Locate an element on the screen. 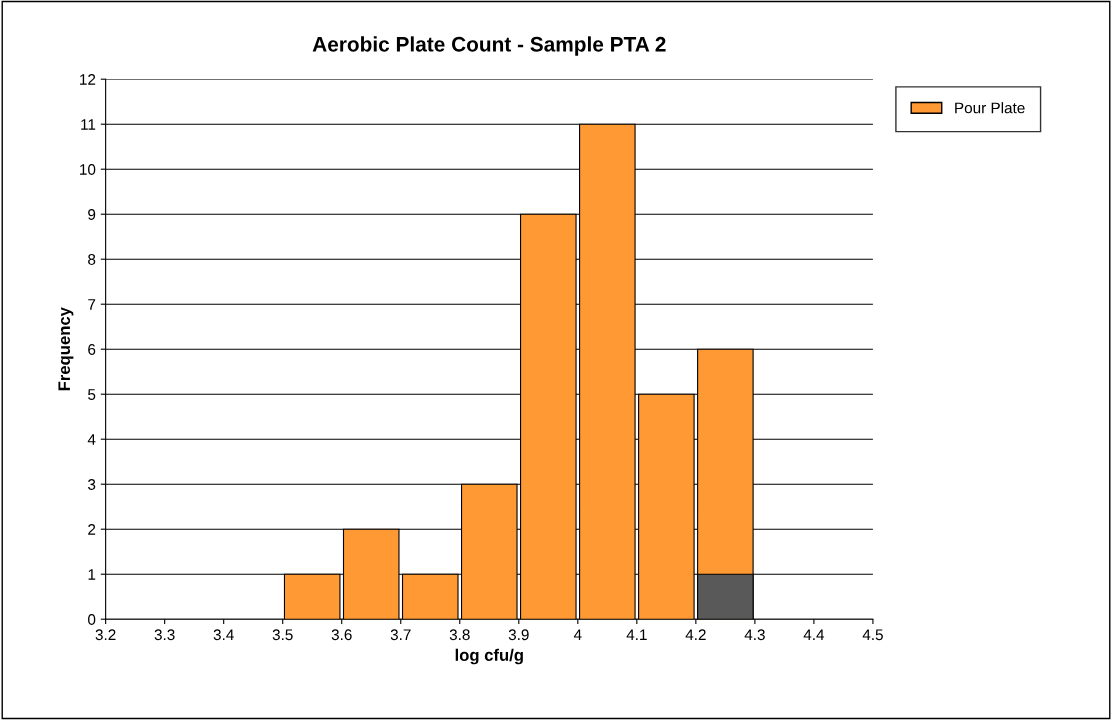 The width and height of the screenshot is (1112, 720). y-tick-label: 6 is located at coordinates (92, 349).